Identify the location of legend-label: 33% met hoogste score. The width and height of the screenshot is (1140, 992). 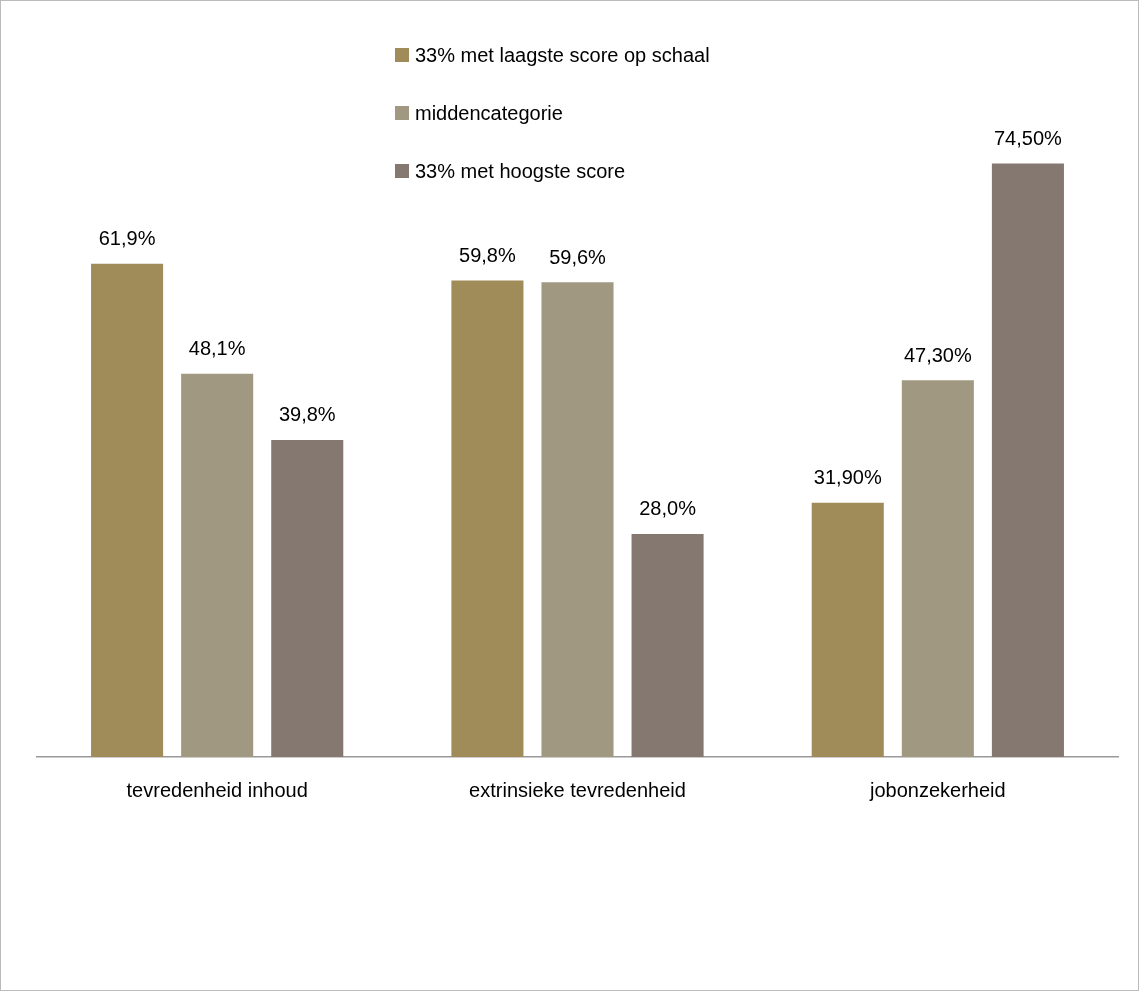
(520, 171).